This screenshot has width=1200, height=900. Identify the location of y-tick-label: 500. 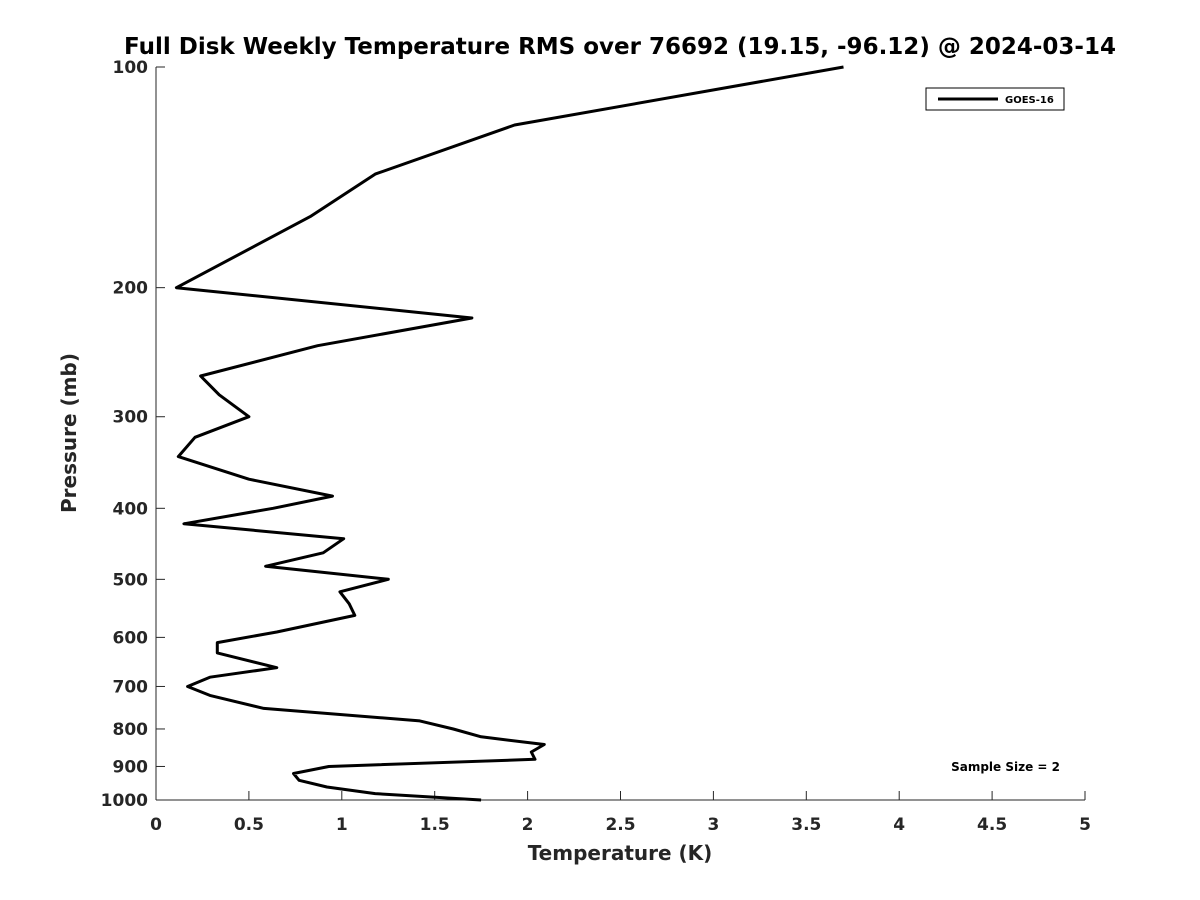
(131, 580).